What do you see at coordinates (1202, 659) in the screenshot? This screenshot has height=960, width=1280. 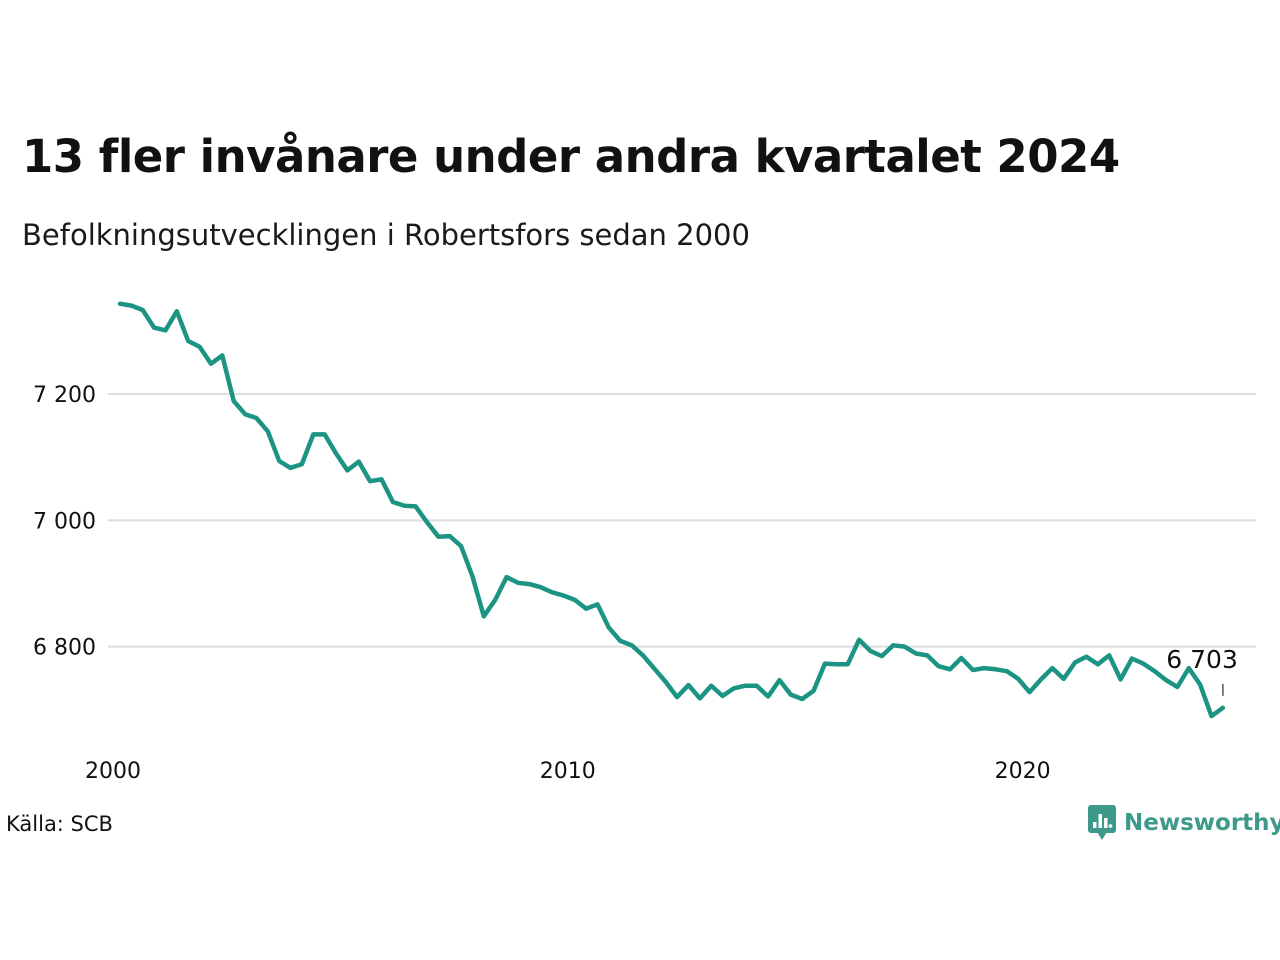 I see `end-value-label: 6 703` at bounding box center [1202, 659].